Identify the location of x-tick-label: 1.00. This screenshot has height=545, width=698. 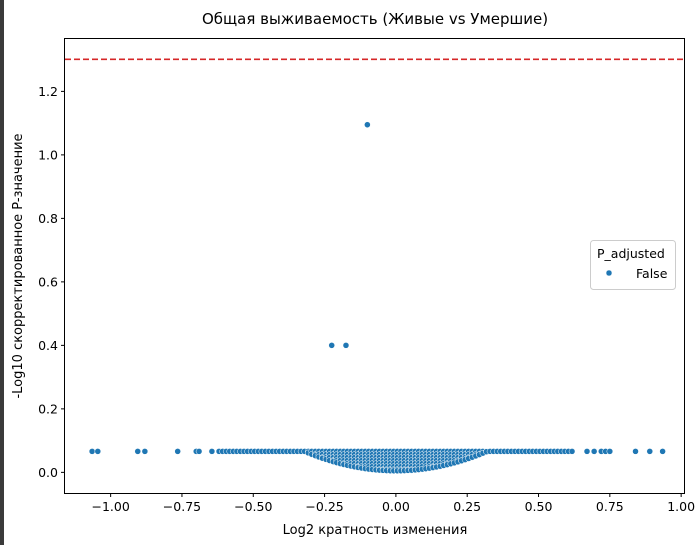
(681, 506).